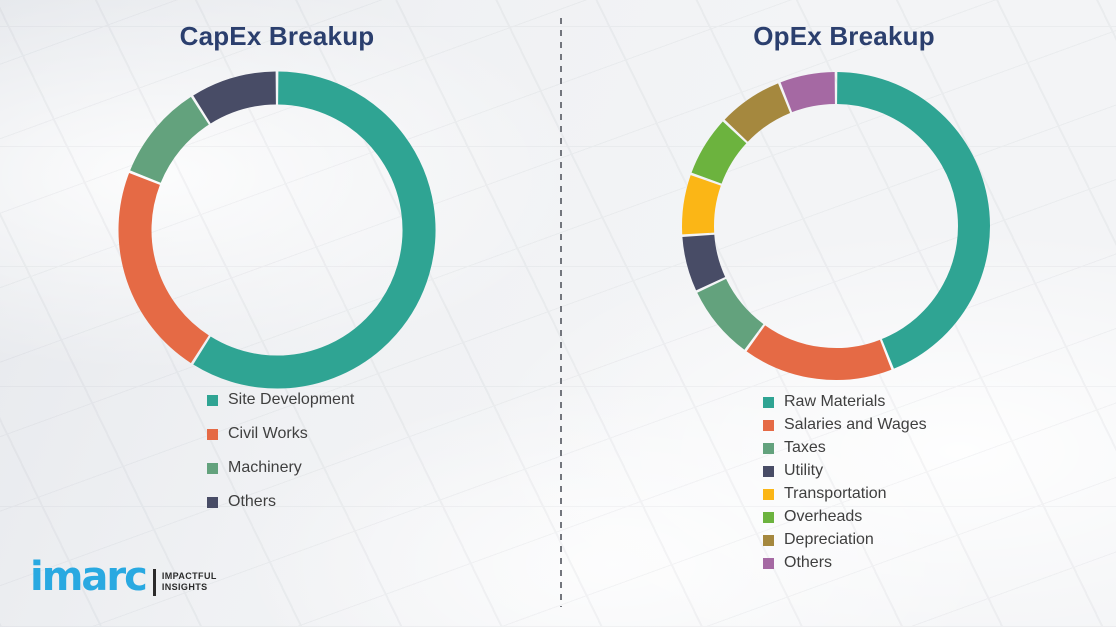 The height and width of the screenshot is (627, 1116). I want to click on legend-label: Utility, so click(804, 470).